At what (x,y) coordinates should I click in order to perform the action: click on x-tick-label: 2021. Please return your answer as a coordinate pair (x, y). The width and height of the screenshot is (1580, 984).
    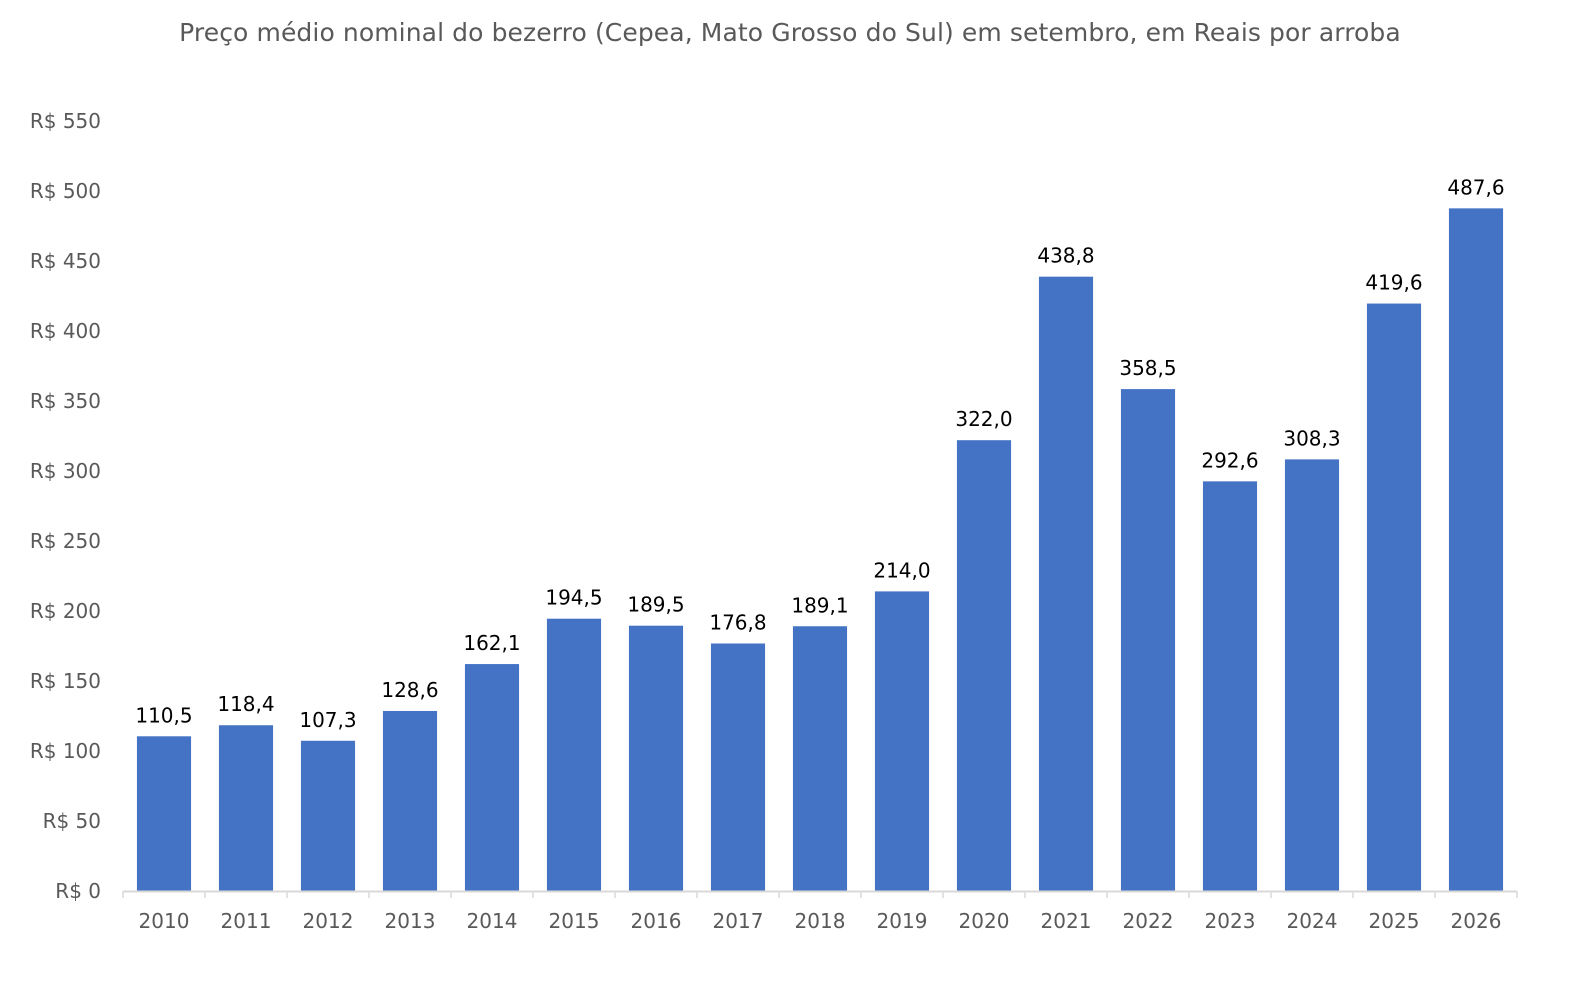
    Looking at the image, I should click on (1066, 921).